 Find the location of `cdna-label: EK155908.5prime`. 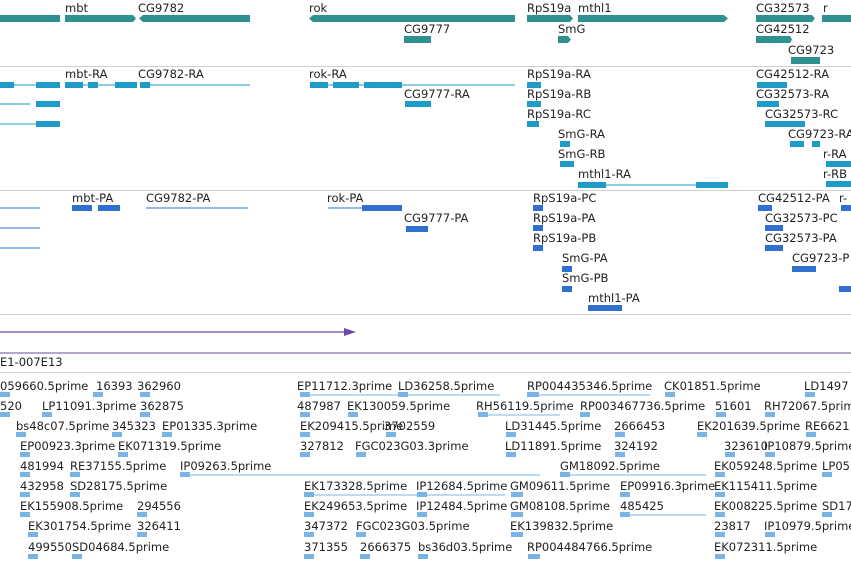

cdna-label: EK155908.5prime is located at coordinates (72, 506).